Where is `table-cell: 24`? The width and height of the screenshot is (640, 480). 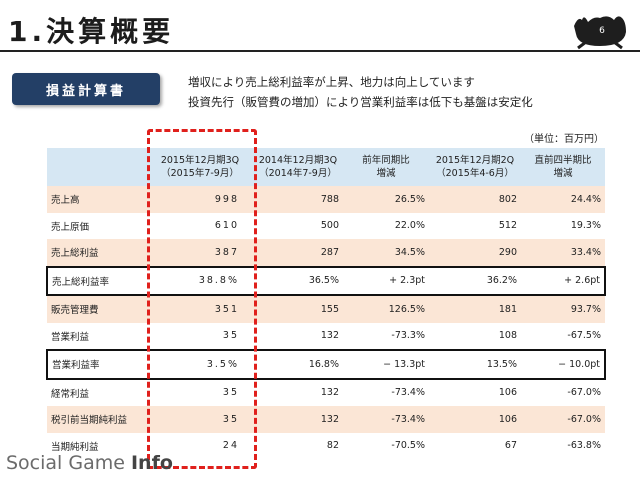
table-cell: 24 is located at coordinates (200, 445).